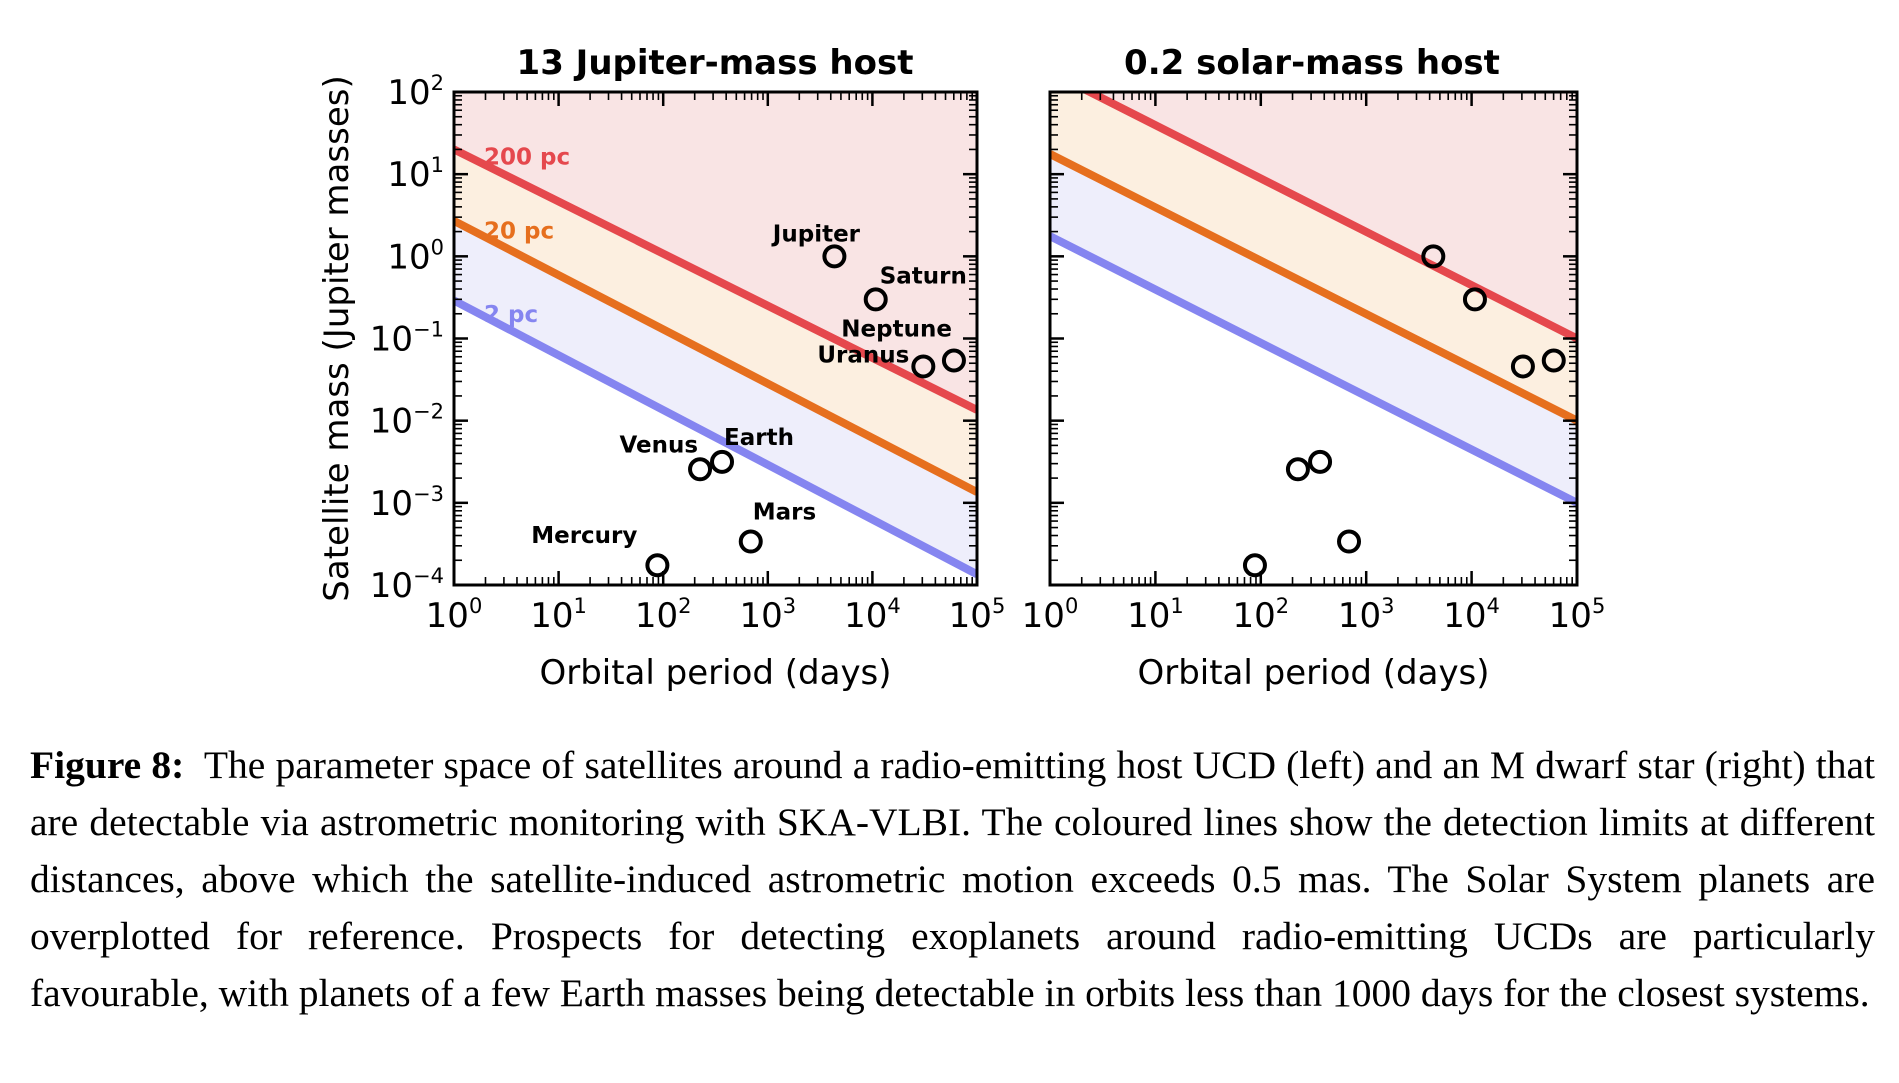  What do you see at coordinates (759, 438) in the screenshot?
I see `planet-label: Earth` at bounding box center [759, 438].